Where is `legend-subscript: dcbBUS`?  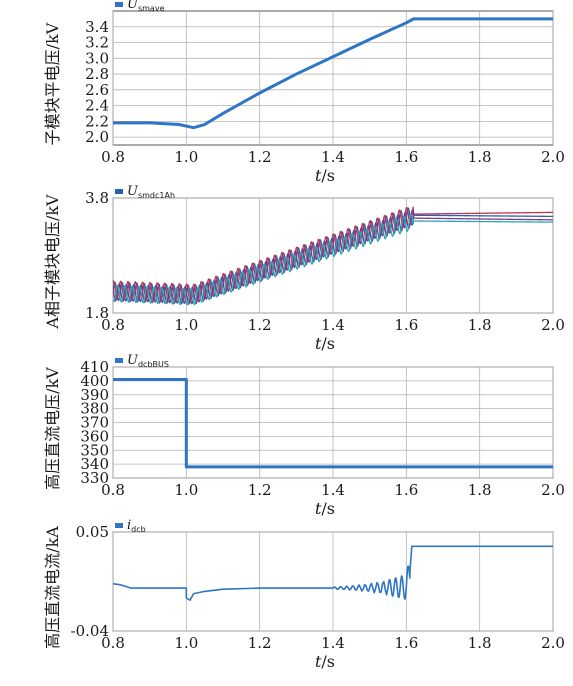 legend-subscript: dcbBUS is located at coordinates (153, 364).